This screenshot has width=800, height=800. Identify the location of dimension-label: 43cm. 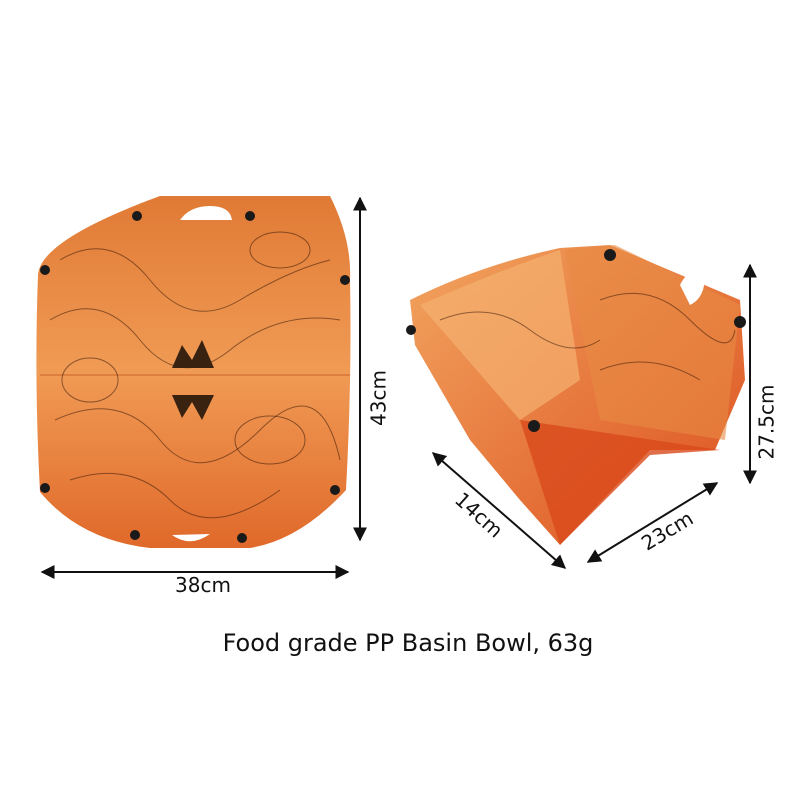
(379, 398).